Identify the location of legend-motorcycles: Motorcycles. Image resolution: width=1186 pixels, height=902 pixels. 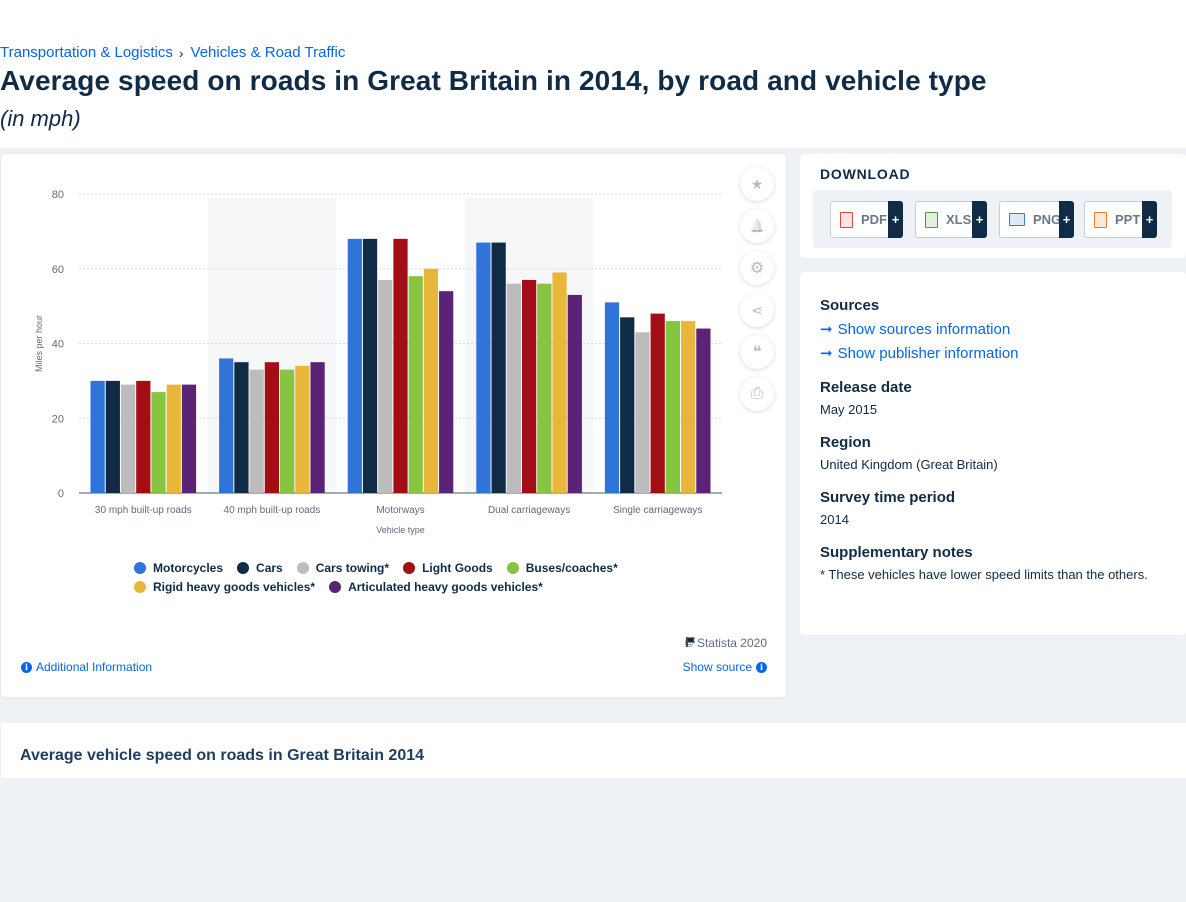
(178, 568).